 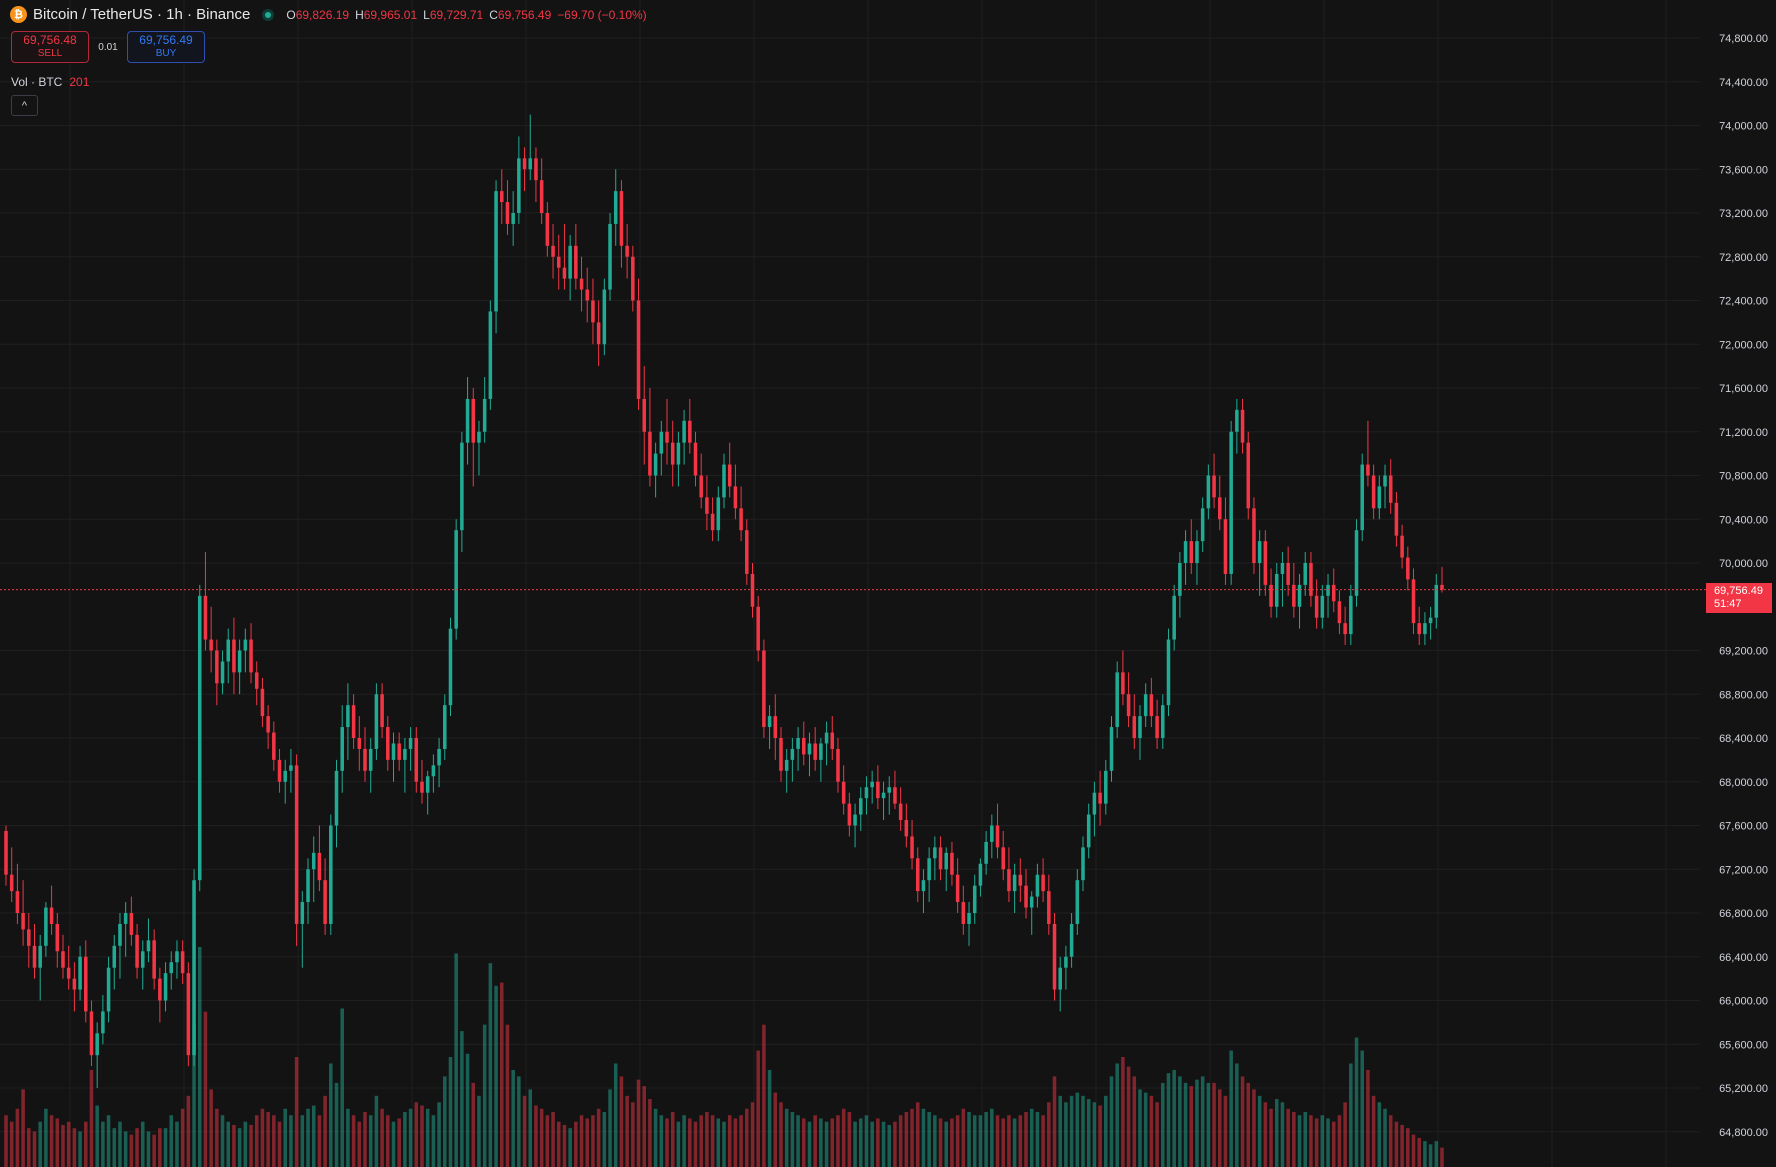 What do you see at coordinates (1739, 598) in the screenshot?
I see `last-price-tag: 69,756.49 51:47` at bounding box center [1739, 598].